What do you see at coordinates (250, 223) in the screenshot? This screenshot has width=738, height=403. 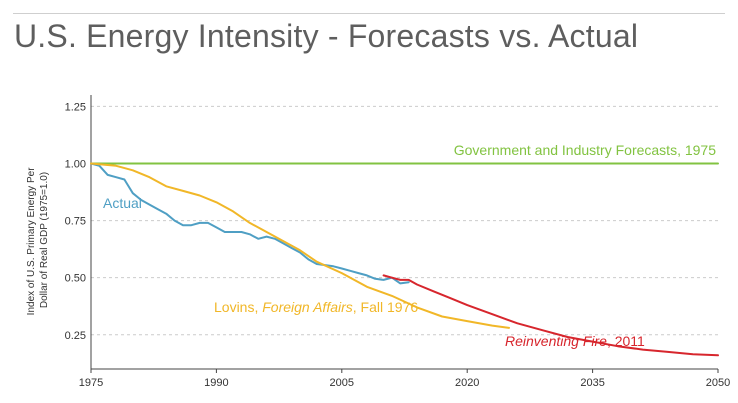 I see `series-line-actual` at bounding box center [250, 223].